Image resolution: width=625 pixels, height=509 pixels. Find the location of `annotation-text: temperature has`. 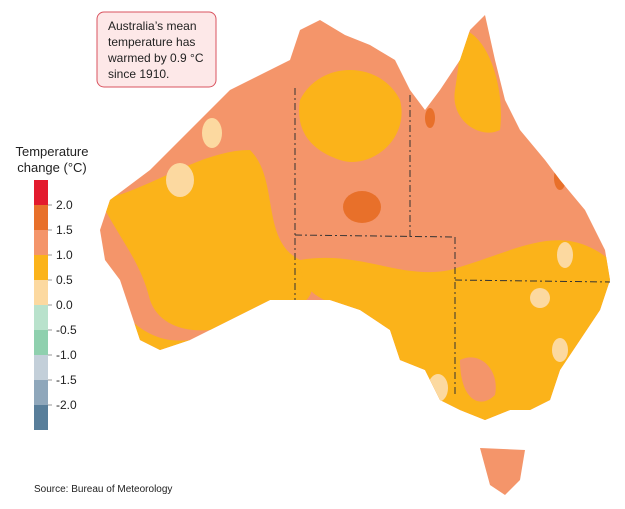

annotation-text: temperature has is located at coordinates (151, 42).